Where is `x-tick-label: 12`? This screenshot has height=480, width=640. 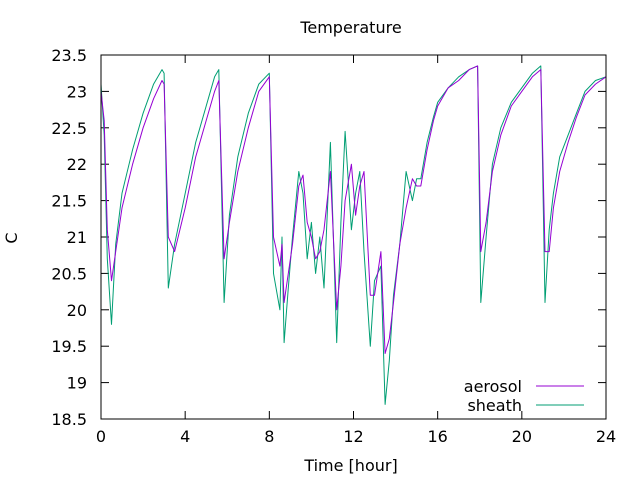 x-tick-label: 12 is located at coordinates (353, 436).